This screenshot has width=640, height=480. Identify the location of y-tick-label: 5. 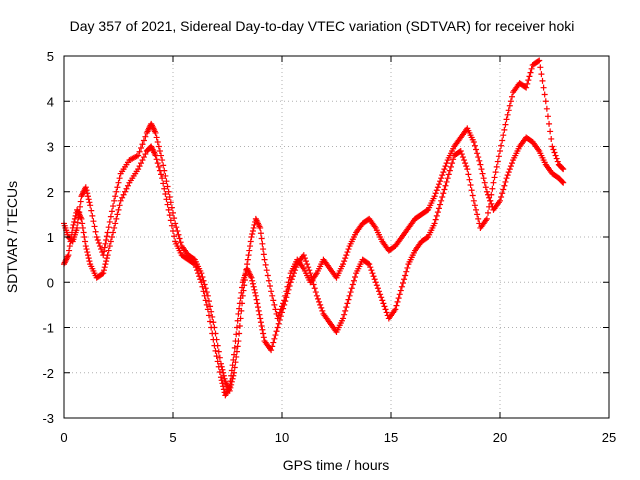
(50, 56).